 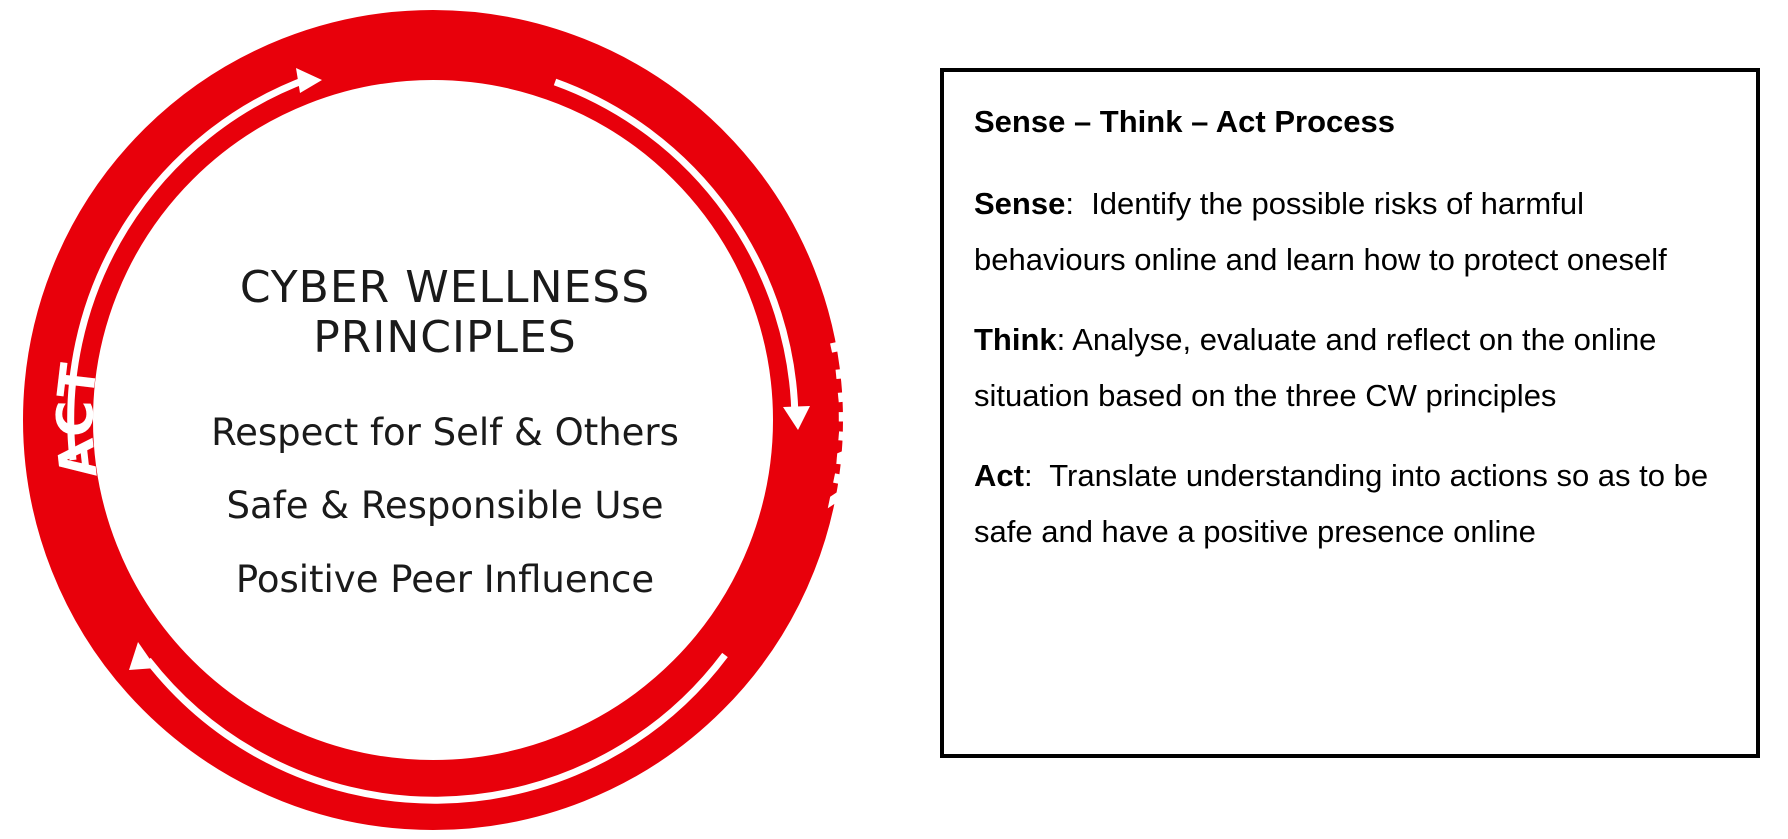 I want to click on principle-item: Positive Peer Influence, so click(x=445, y=579).